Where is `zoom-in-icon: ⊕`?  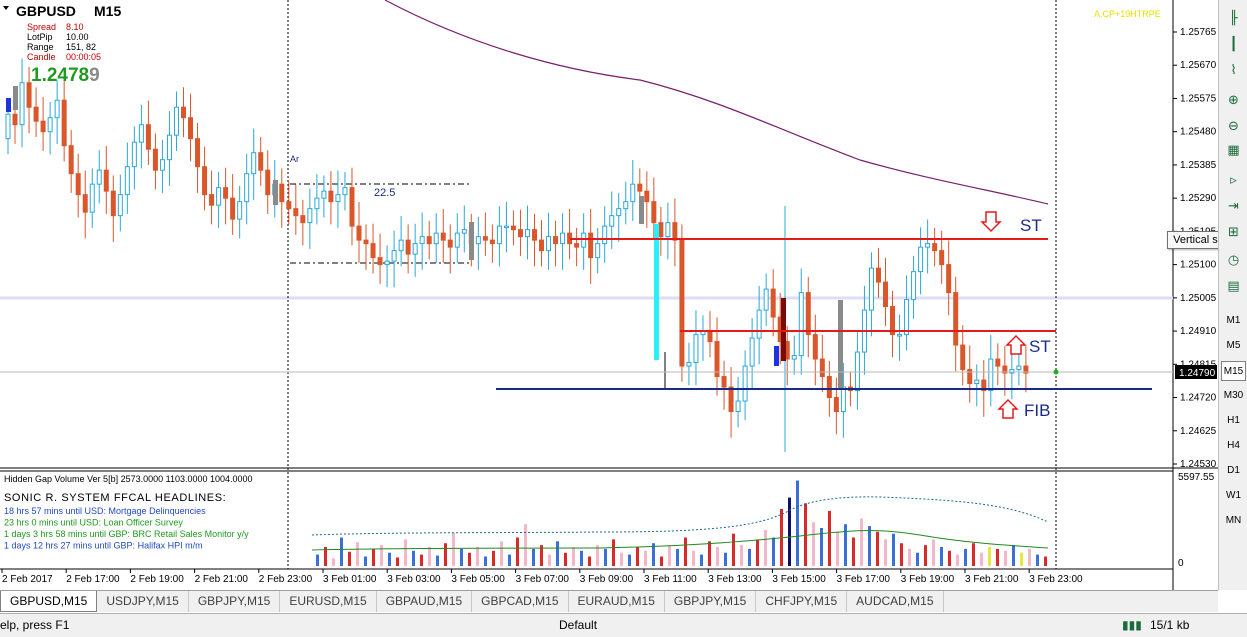 zoom-in-icon: ⊕ is located at coordinates (1233, 100).